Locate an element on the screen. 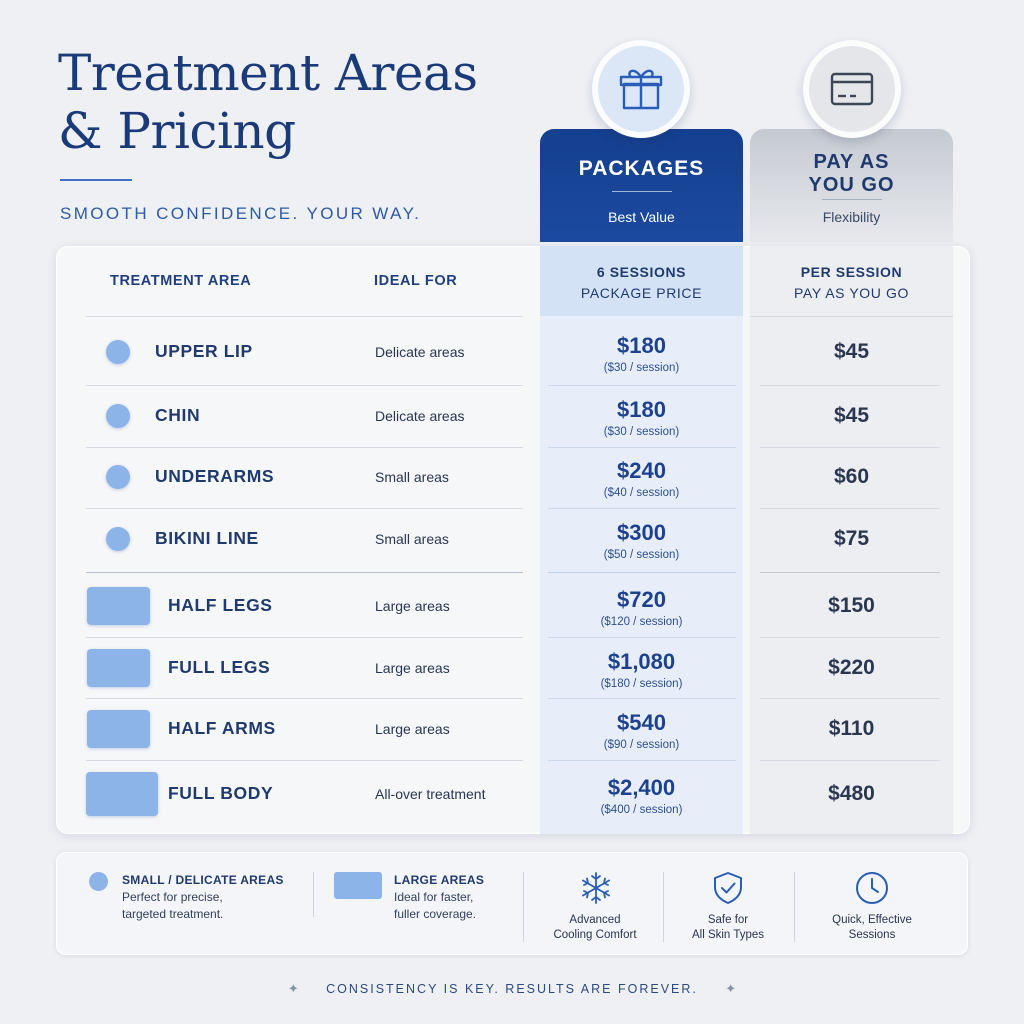 The height and width of the screenshot is (1024, 1024). pay-as-you-go-price: $480 is located at coordinates (851, 793).